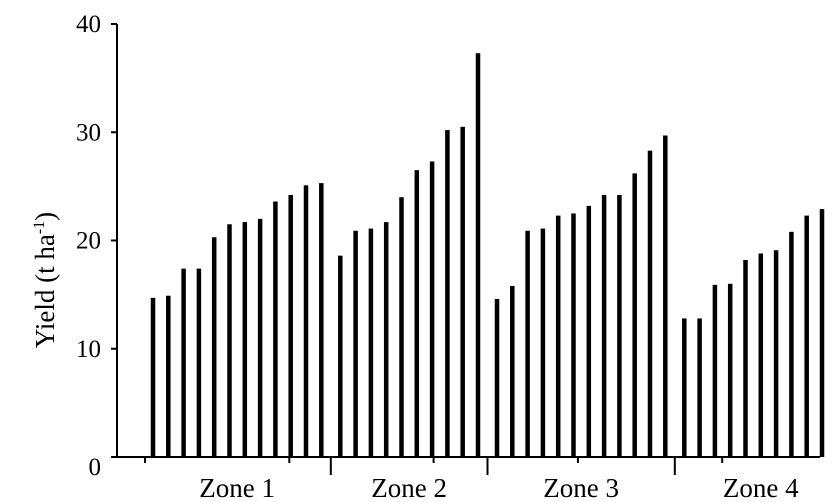 This screenshot has width=833, height=502. What do you see at coordinates (88, 349) in the screenshot?
I see `y-tick-label: 10` at bounding box center [88, 349].